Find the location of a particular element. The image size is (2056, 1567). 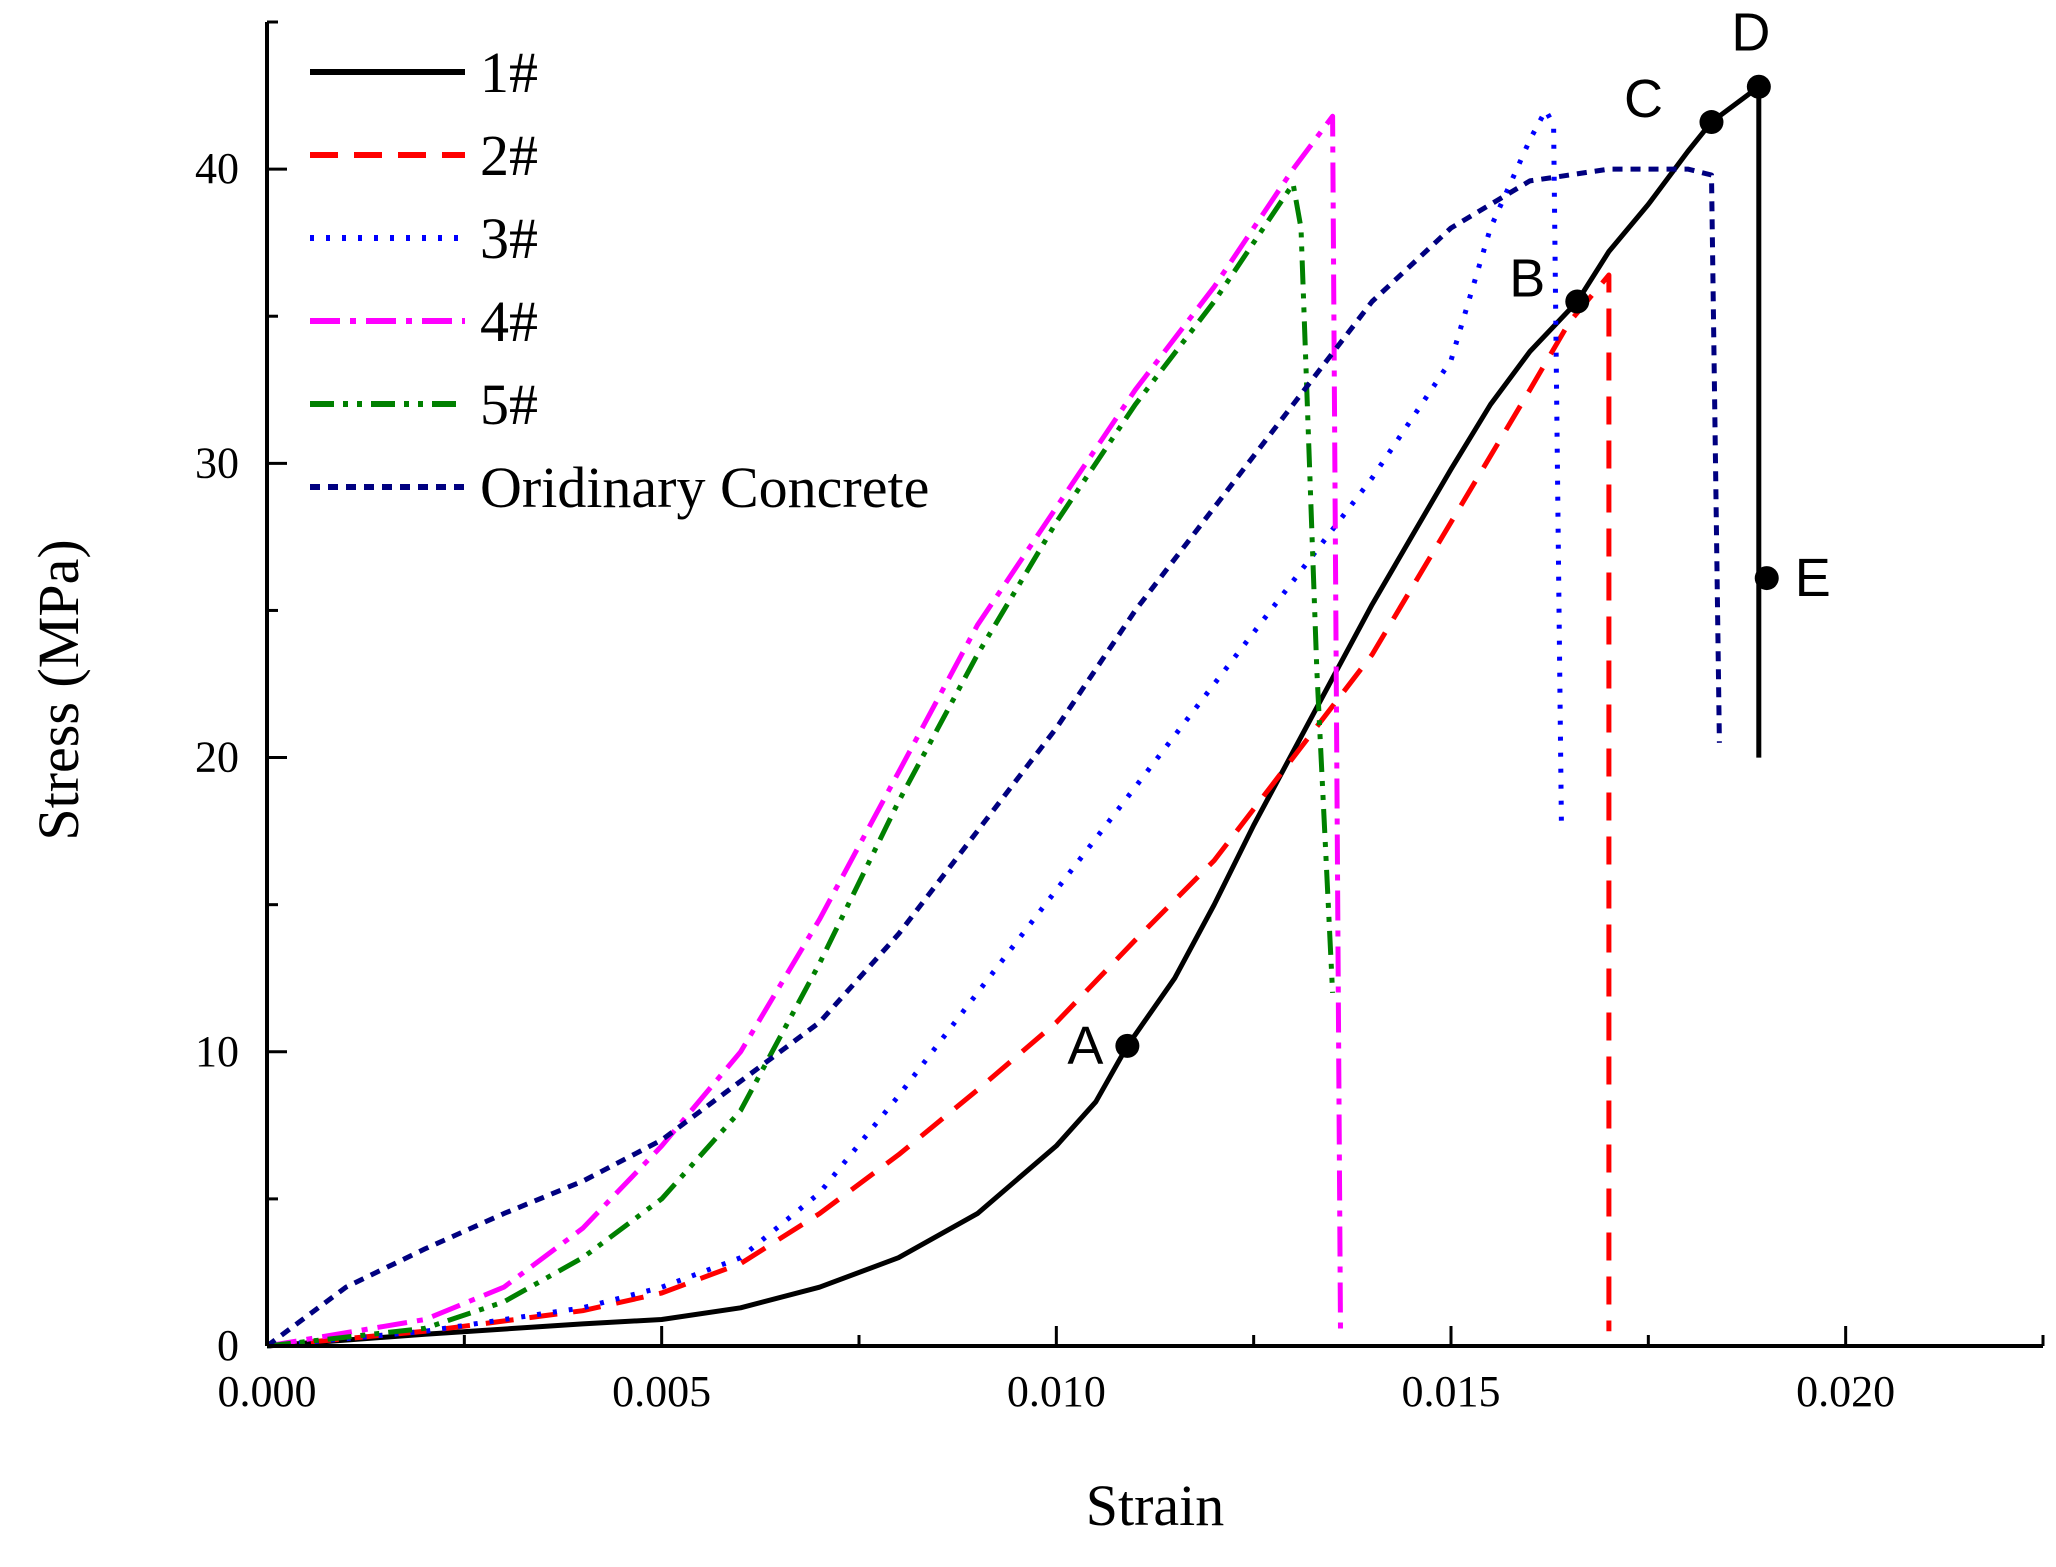

legend-label-1: 1# is located at coordinates (509, 72).